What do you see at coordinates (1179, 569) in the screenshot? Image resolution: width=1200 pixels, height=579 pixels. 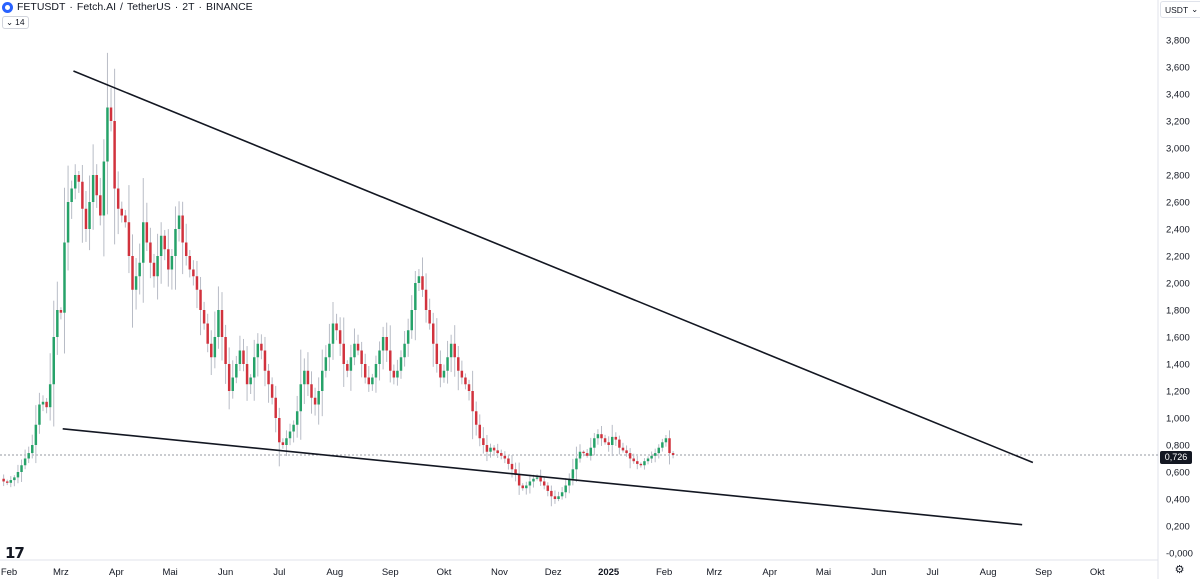 I see `settings-icon: ⚙` at bounding box center [1179, 569].